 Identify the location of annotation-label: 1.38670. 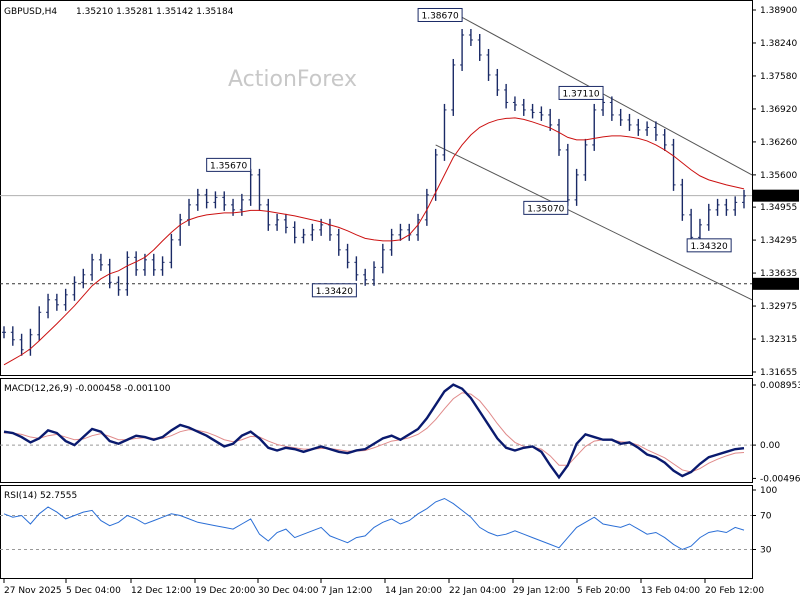
(439, 16).